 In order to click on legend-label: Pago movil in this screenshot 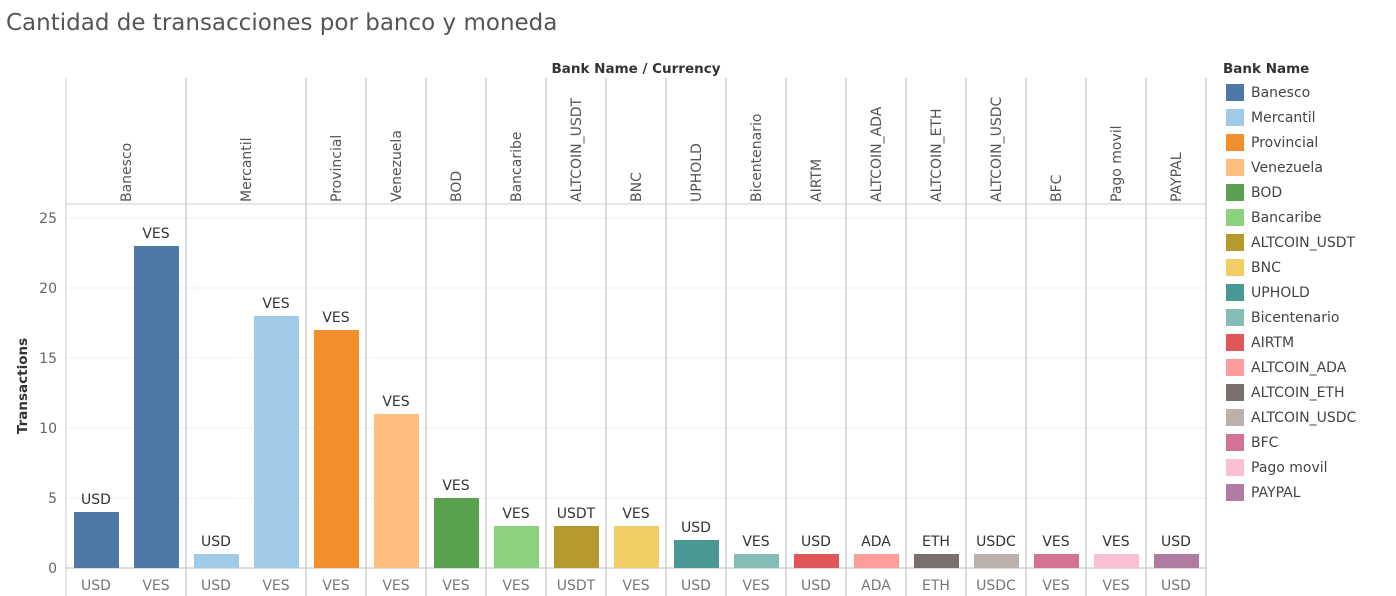, I will do `click(1289, 467)`.